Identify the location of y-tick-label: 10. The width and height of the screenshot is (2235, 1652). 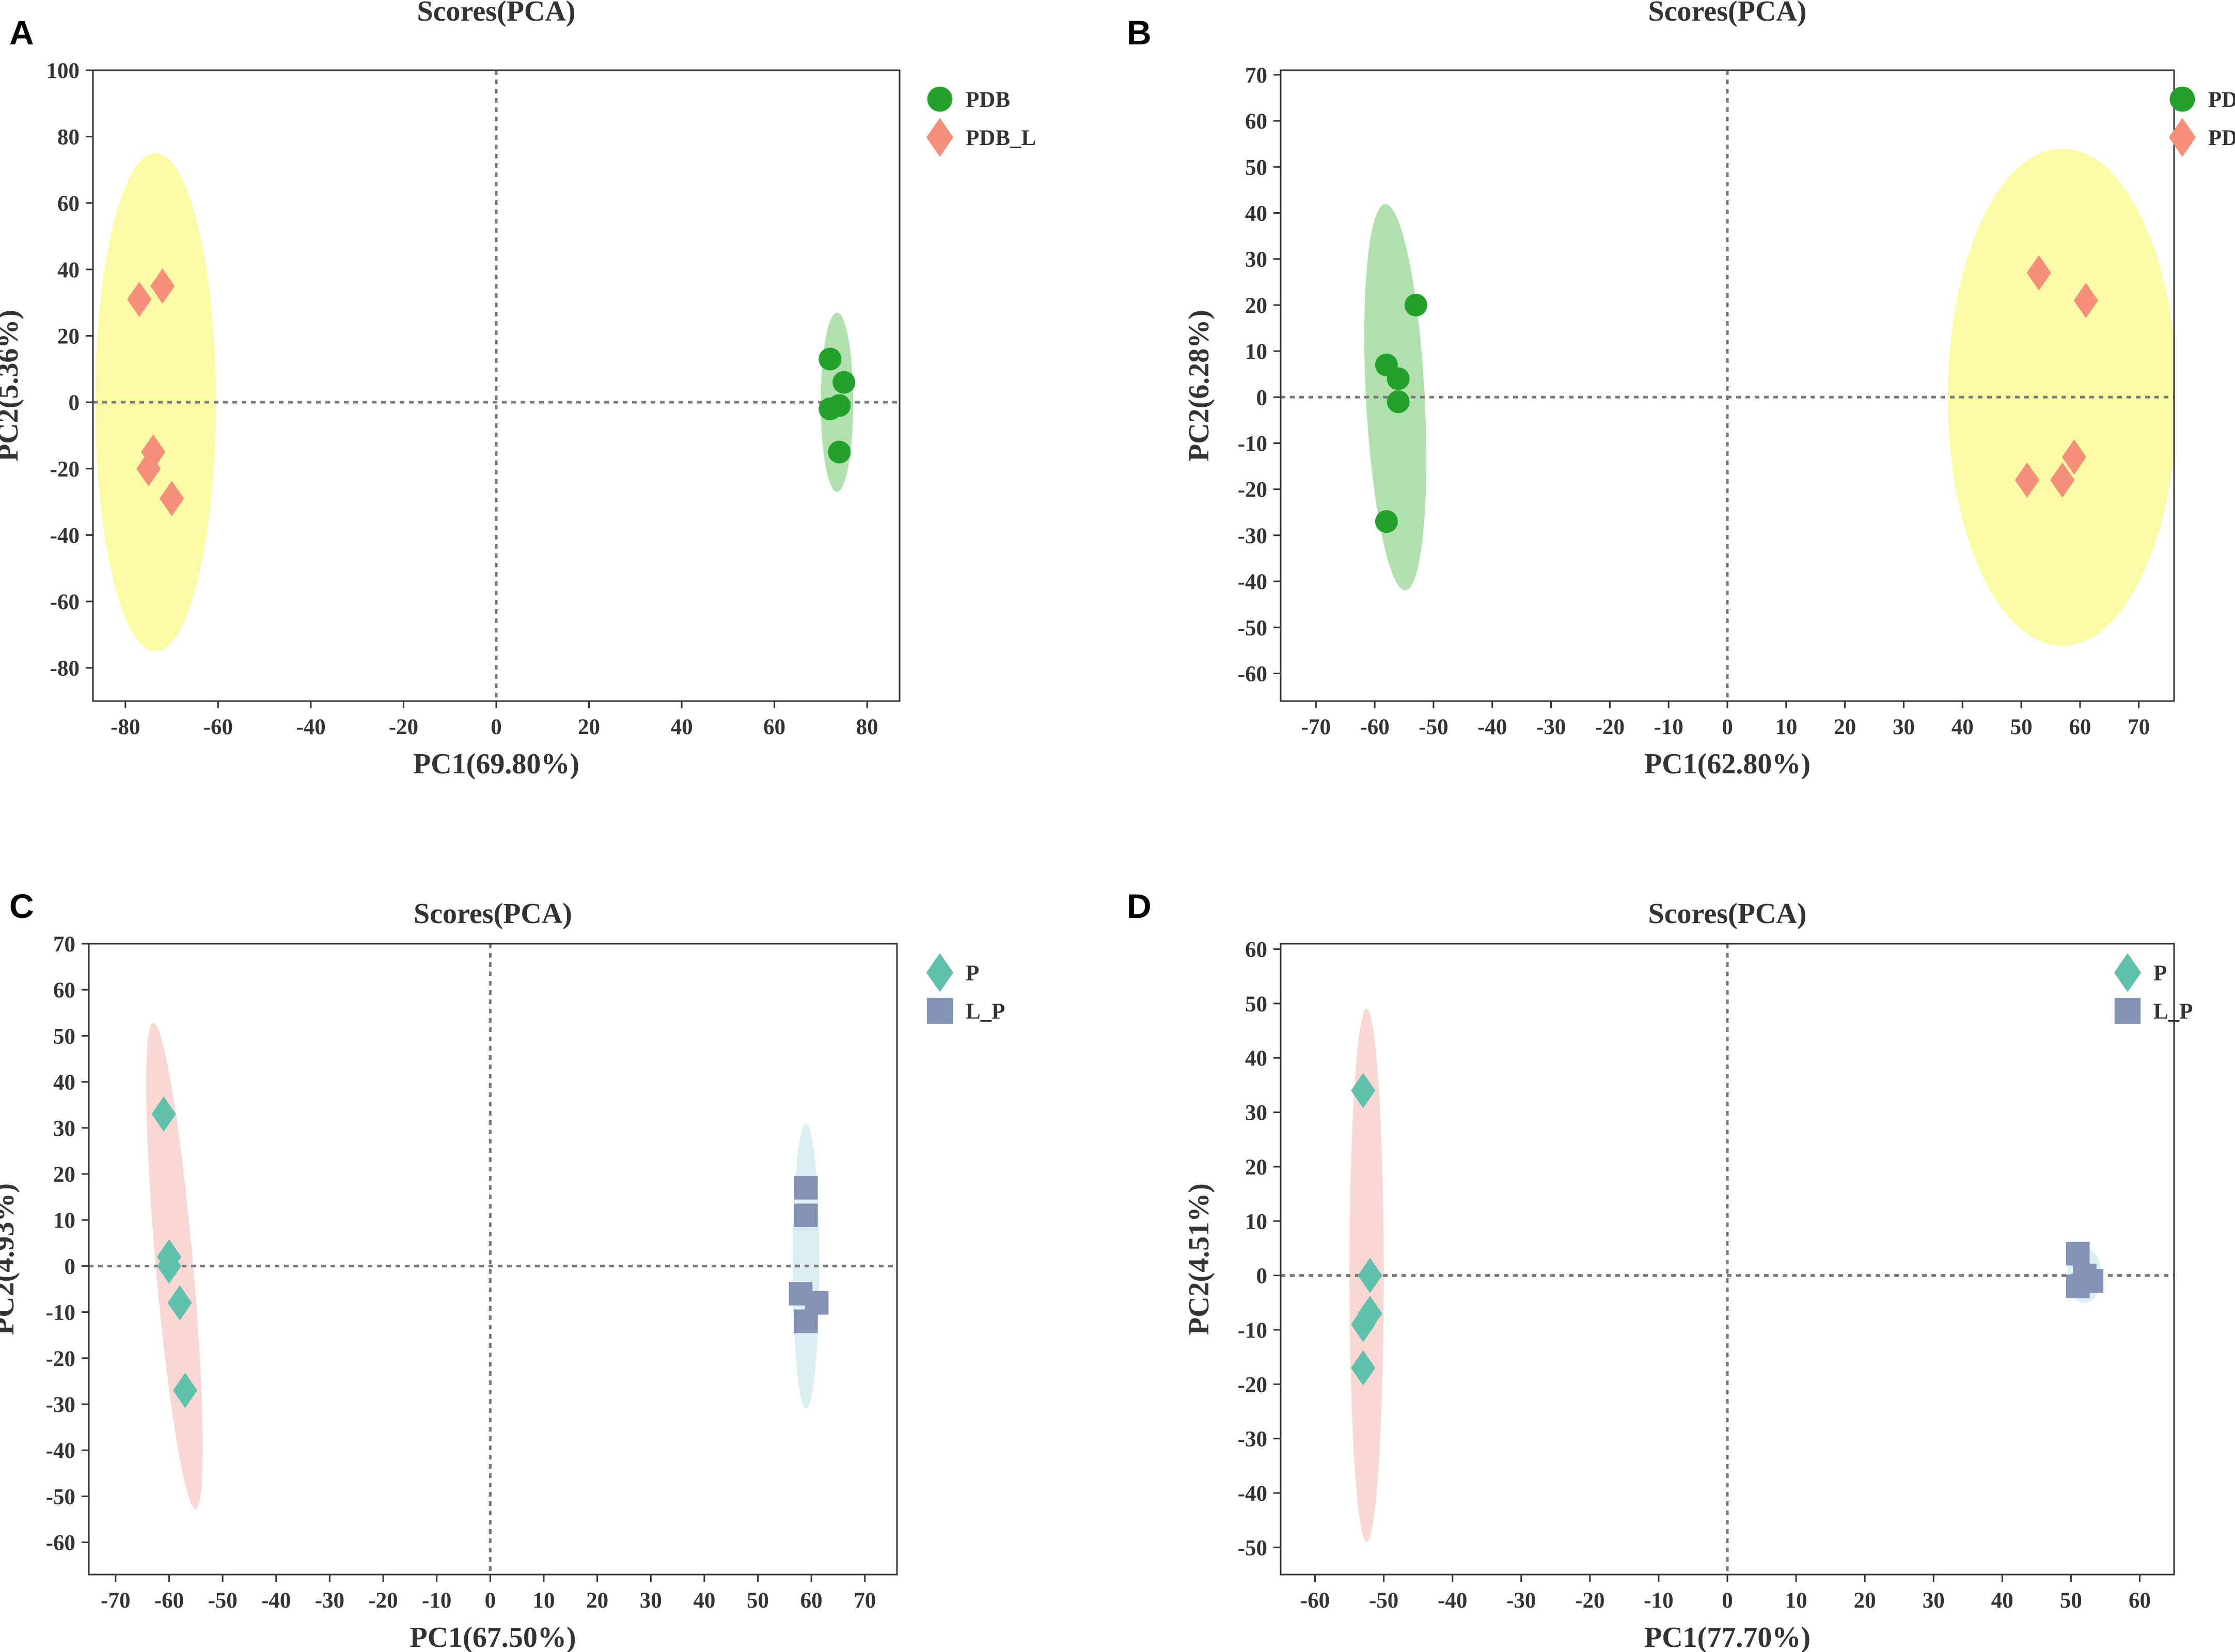
(64, 1221).